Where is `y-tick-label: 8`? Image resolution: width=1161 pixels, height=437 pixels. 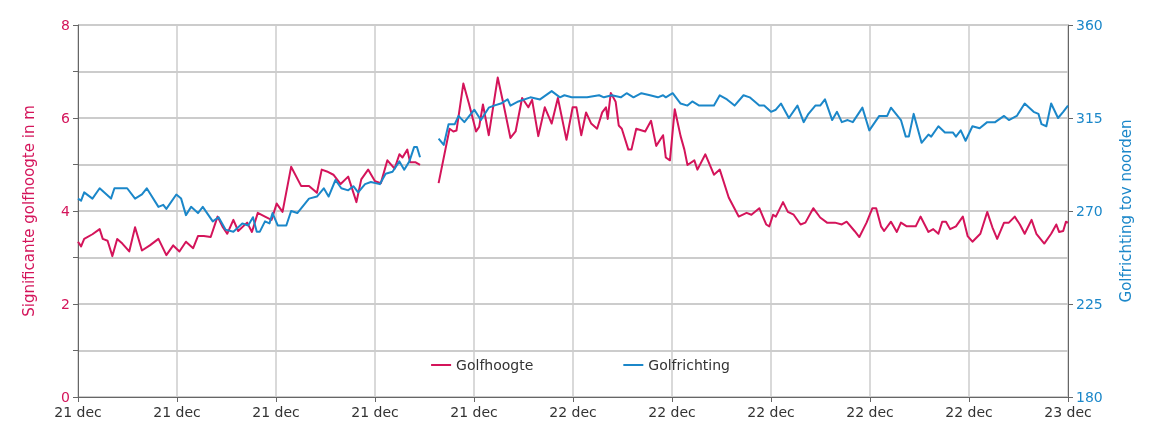
y-tick-label: 8 is located at coordinates (65, 25).